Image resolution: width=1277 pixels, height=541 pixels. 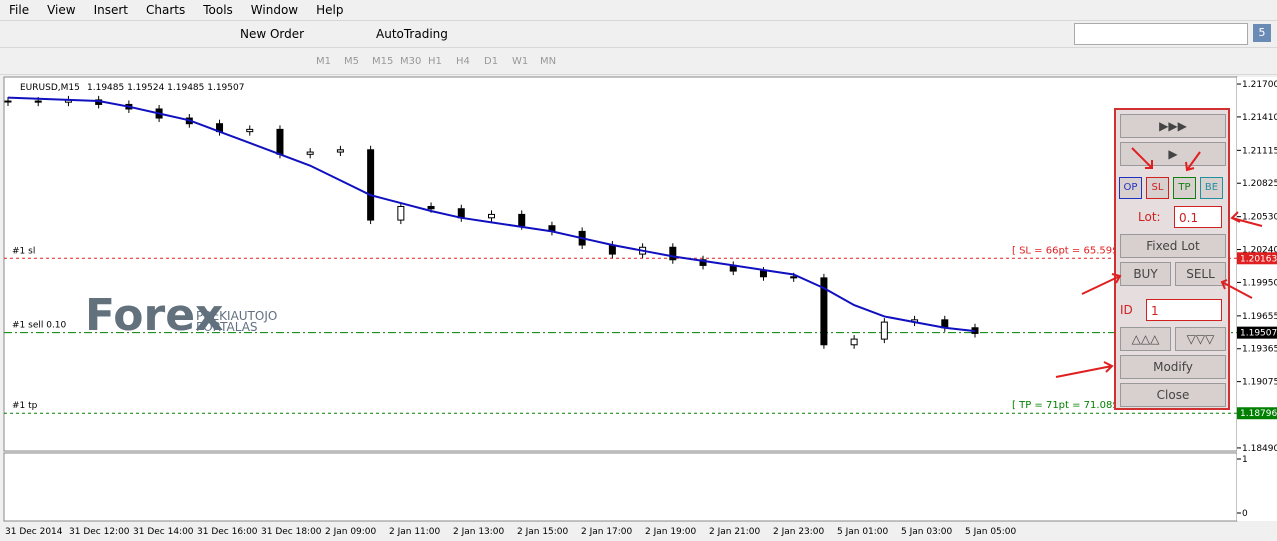 What do you see at coordinates (1145, 339) in the screenshot?
I see `up-button: △△△` at bounding box center [1145, 339].